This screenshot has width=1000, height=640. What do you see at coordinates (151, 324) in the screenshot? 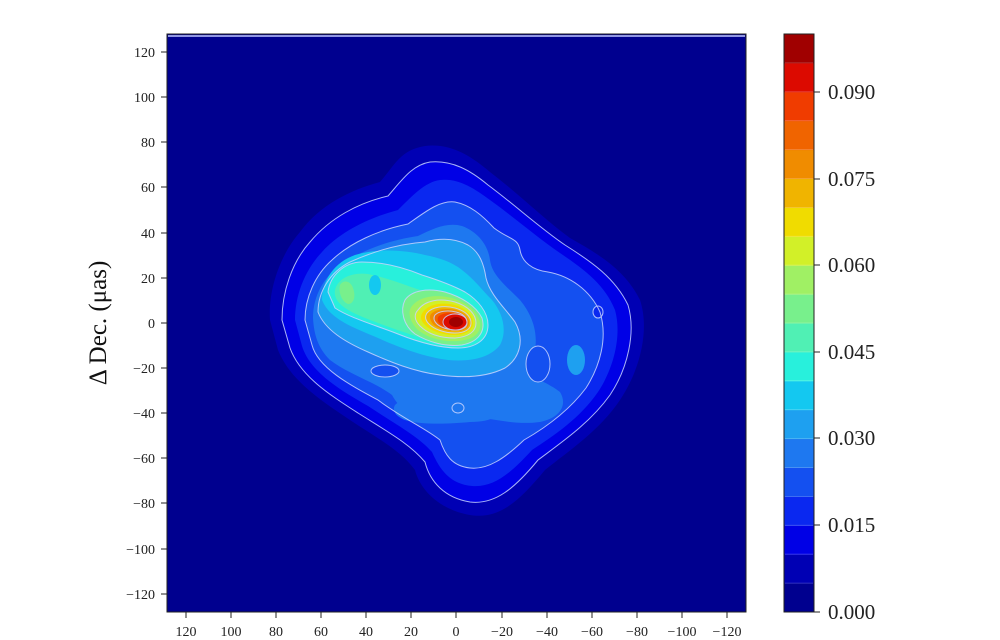
I see `y-tick-label: 0` at bounding box center [151, 324].